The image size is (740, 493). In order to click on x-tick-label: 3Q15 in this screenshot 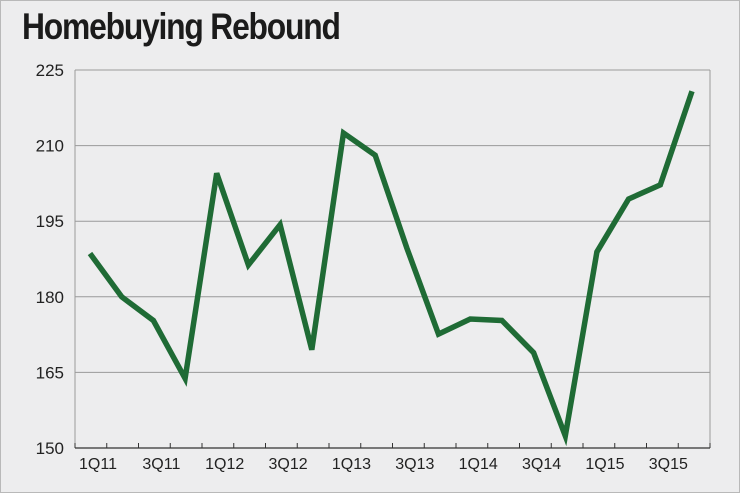, I will do `click(668, 464)`.